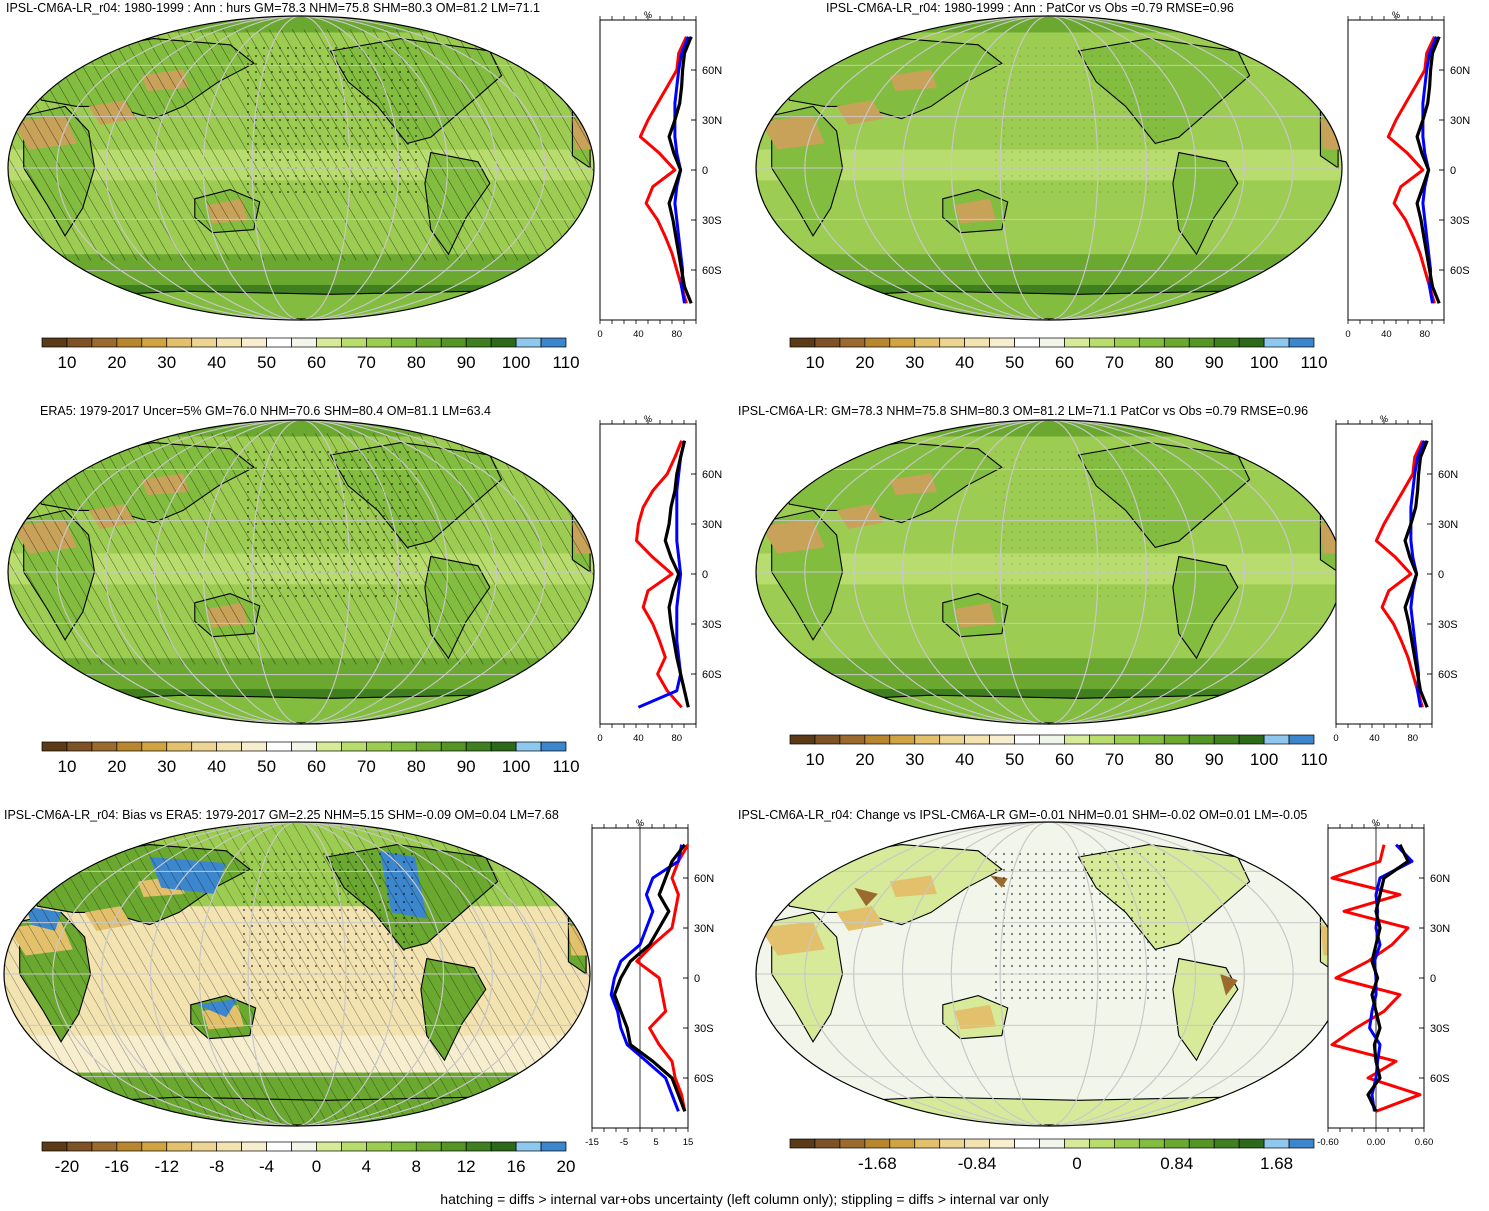 The image size is (1489, 1211). I want to click on zonal-profile-model-patcor: % 0 40 80 60N 30N 0 30S 60S, so click(1407, 175).